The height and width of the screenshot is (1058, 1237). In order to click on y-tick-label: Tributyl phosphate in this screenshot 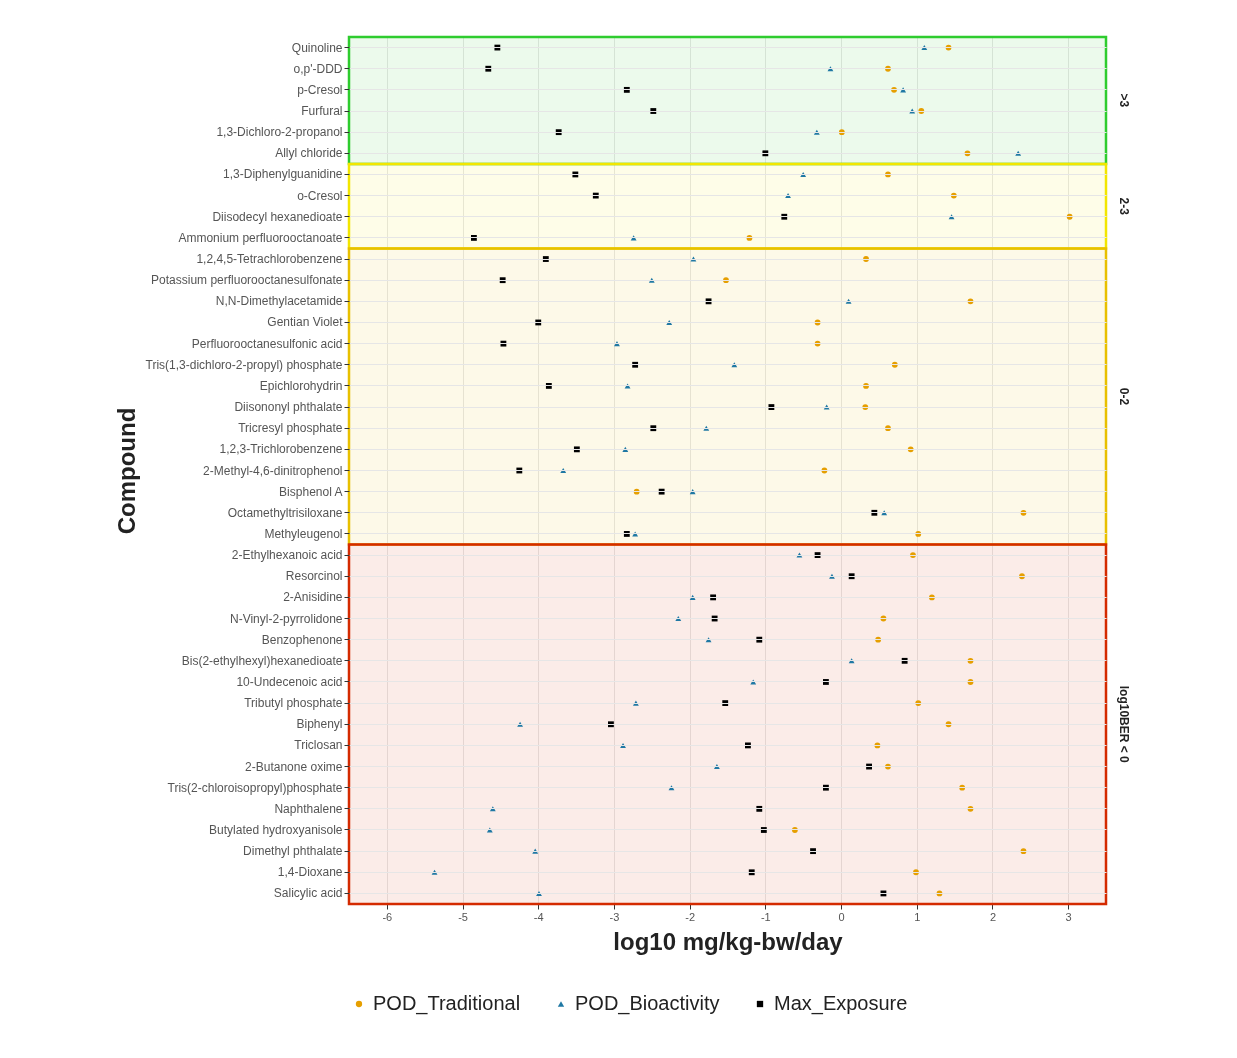, I will do `click(293, 703)`.